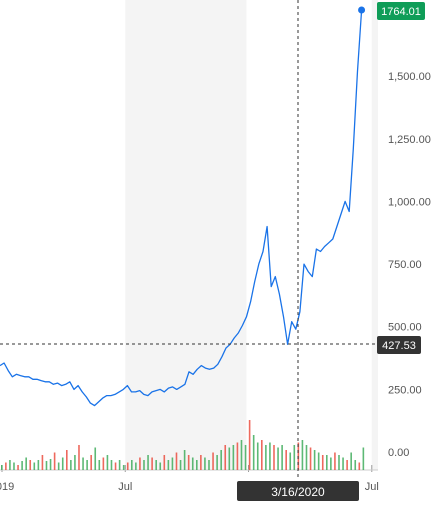 This screenshot has width=437, height=512. What do you see at coordinates (398, 453) in the screenshot?
I see `y-tick-label: 0.00` at bounding box center [398, 453].